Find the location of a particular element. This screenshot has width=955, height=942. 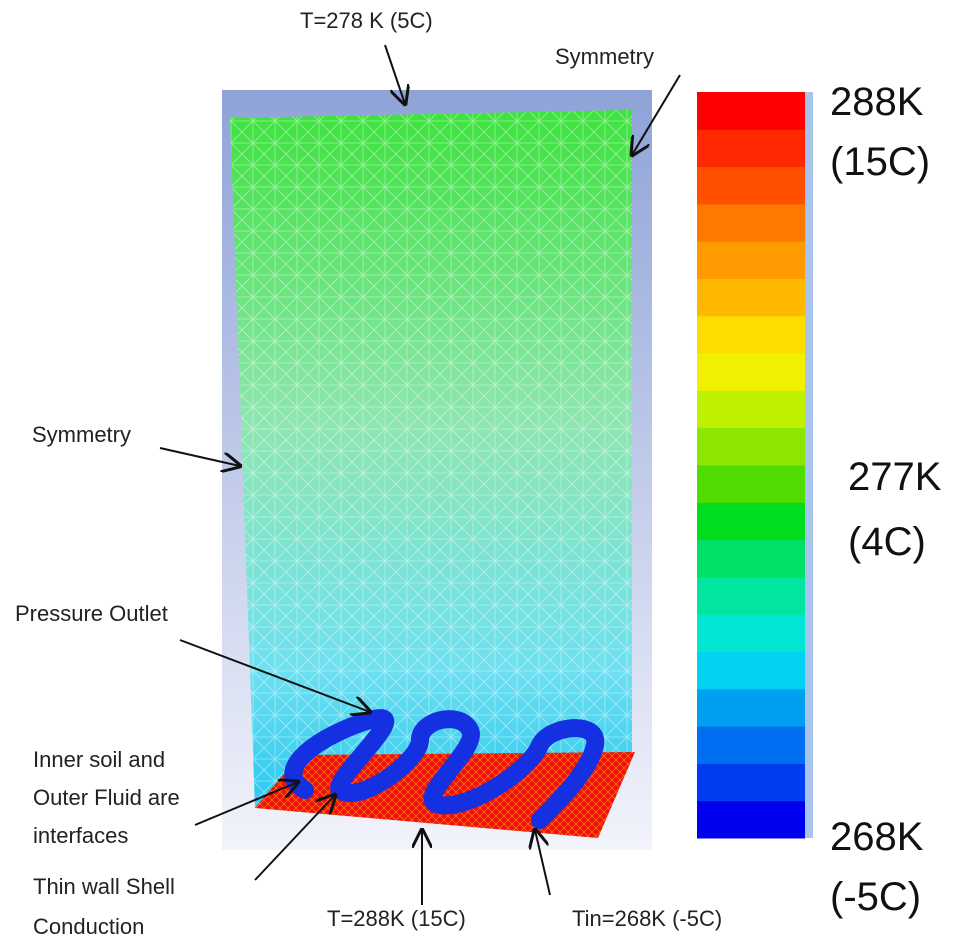

colorbar is located at coordinates (755, 465).